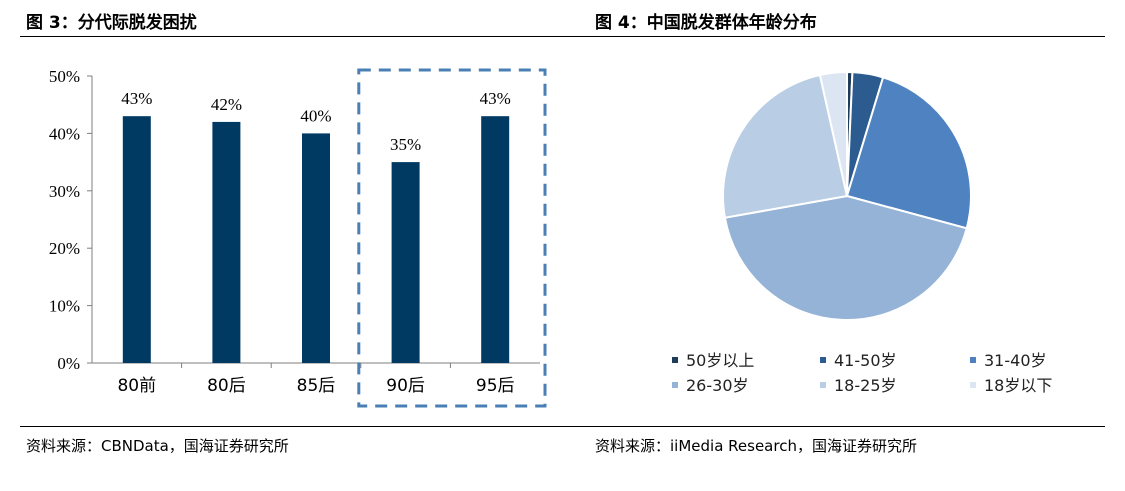 Image resolution: width=1125 pixels, height=491 pixels. Describe the element at coordinates (452, 238) in the screenshot. I see `highlight-dashed-box` at that location.